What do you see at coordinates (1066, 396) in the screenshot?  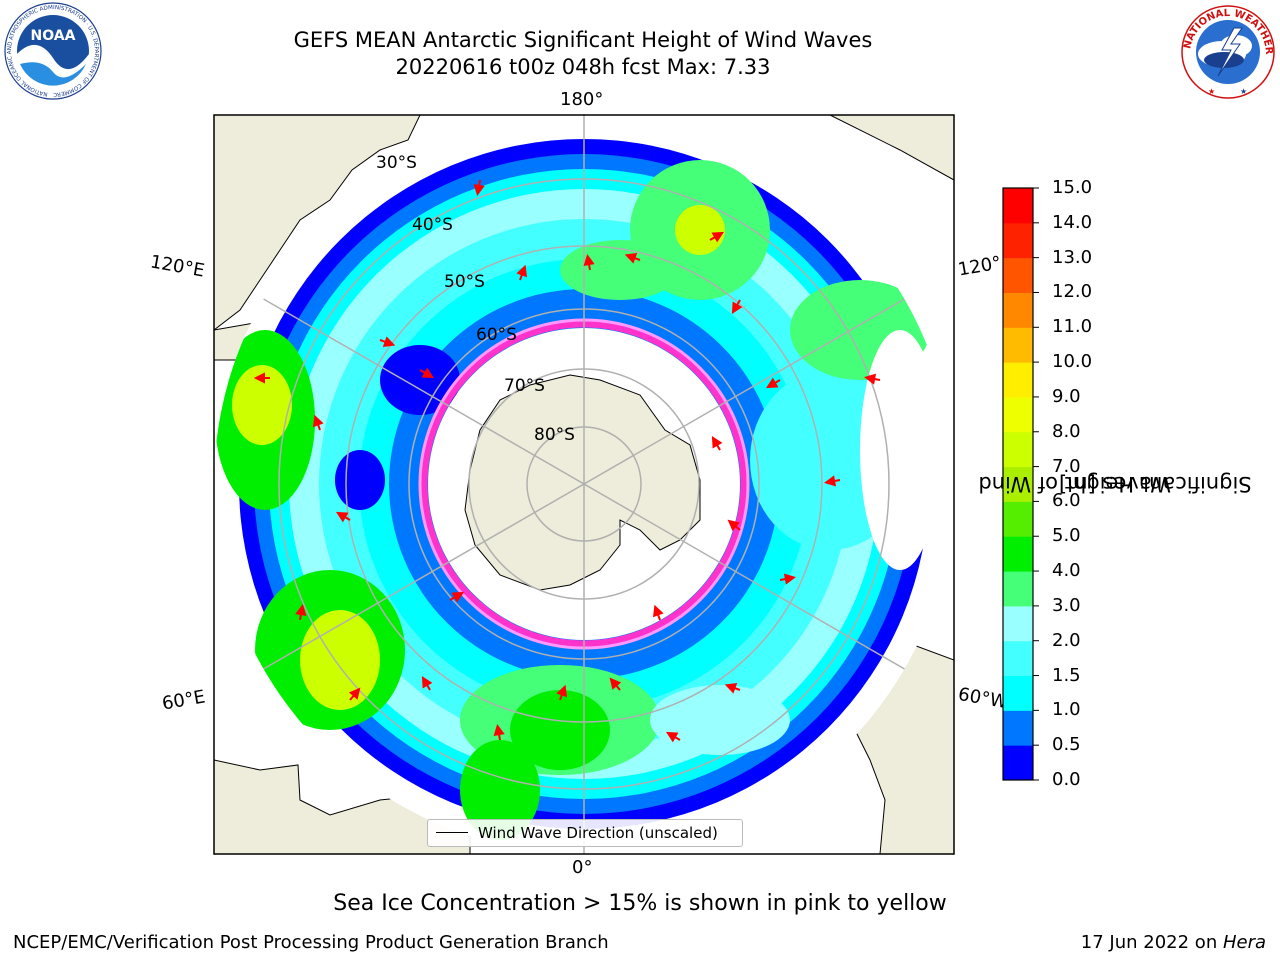 I see `colorbar-tick-label: 9.0` at bounding box center [1066, 396].